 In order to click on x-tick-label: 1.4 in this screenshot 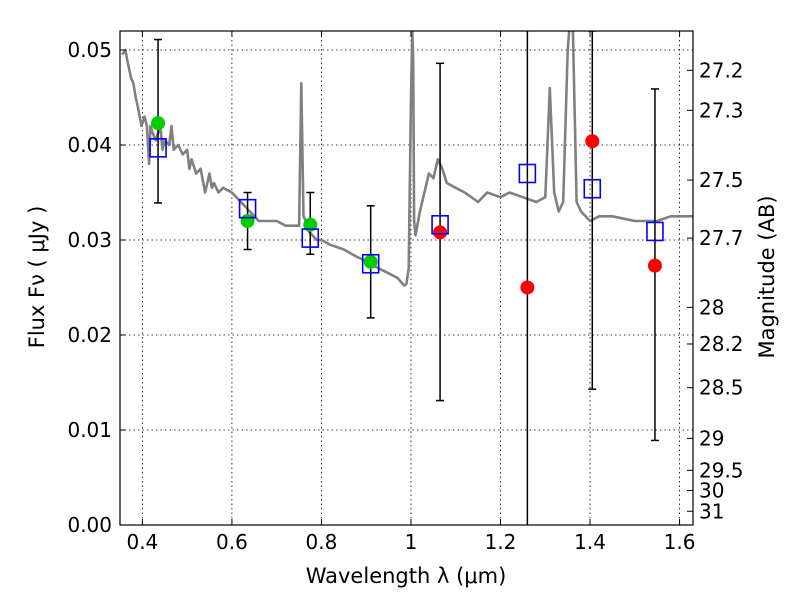, I will do `click(590, 542)`.